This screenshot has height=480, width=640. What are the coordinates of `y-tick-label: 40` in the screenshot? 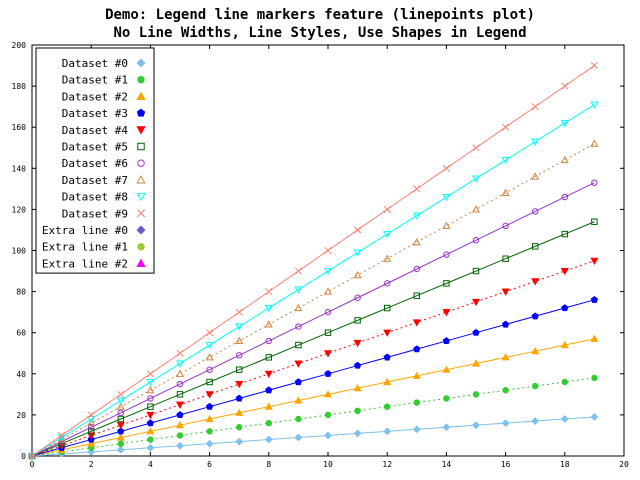 It's located at (21, 374).